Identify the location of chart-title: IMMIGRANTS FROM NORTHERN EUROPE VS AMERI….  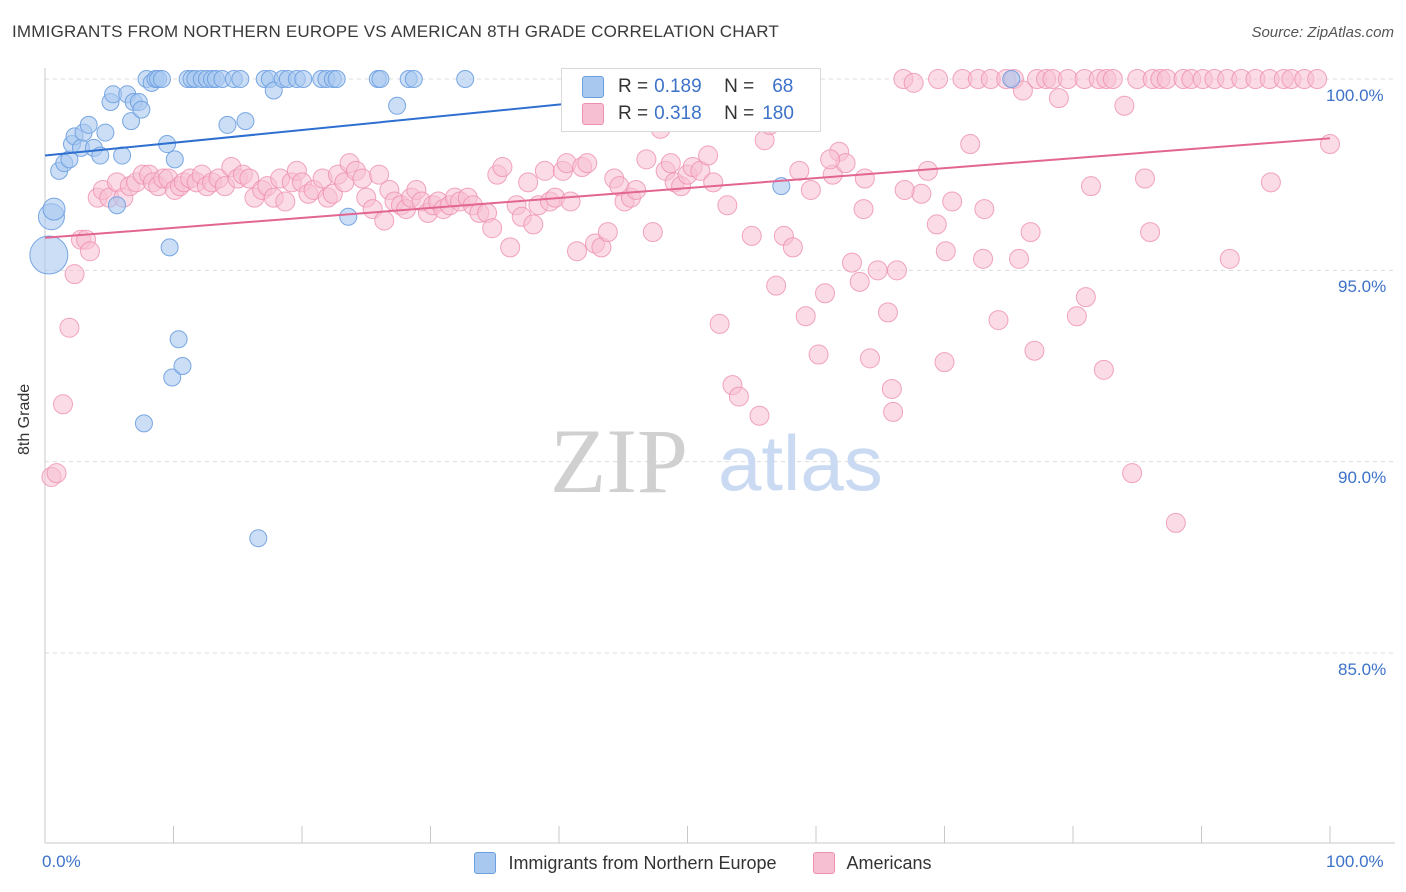
(395, 31).